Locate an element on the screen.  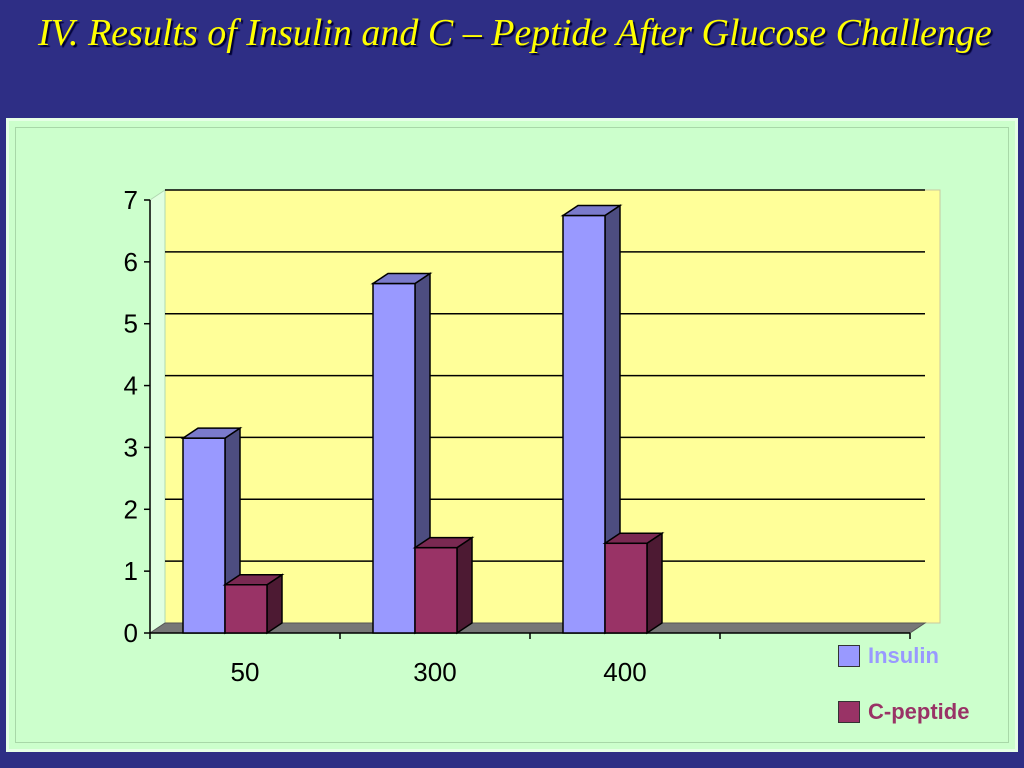
y-tick-label: 3 is located at coordinates (131, 447).